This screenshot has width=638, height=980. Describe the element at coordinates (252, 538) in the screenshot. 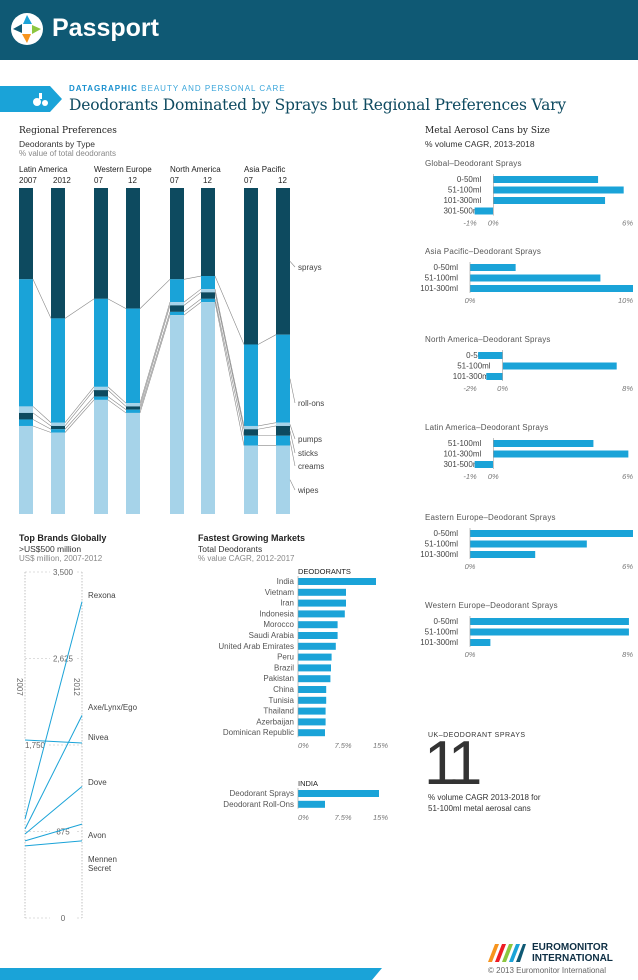

I see `markets-title: Fastest Growing Markets` at that location.